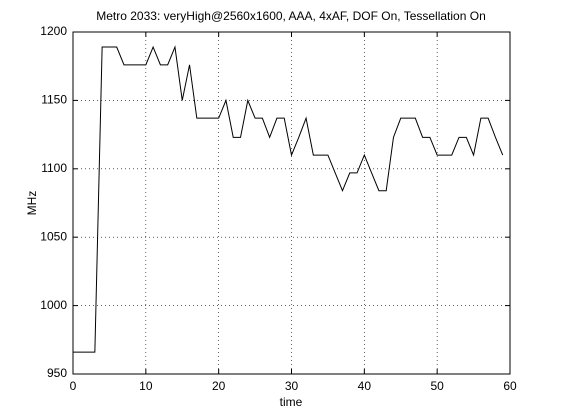 The image size is (561, 420). What do you see at coordinates (53, 236) in the screenshot?
I see `y-tick-label: 1050` at bounding box center [53, 236].